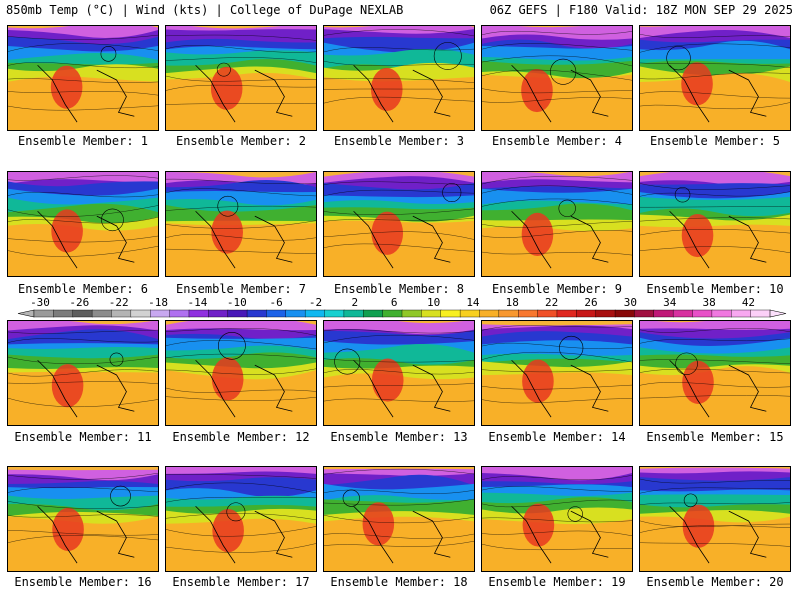 The height and width of the screenshot is (600, 800). Describe the element at coordinates (715, 289) in the screenshot. I see `ensemble-member-label: Ensemble Member: 10` at that location.